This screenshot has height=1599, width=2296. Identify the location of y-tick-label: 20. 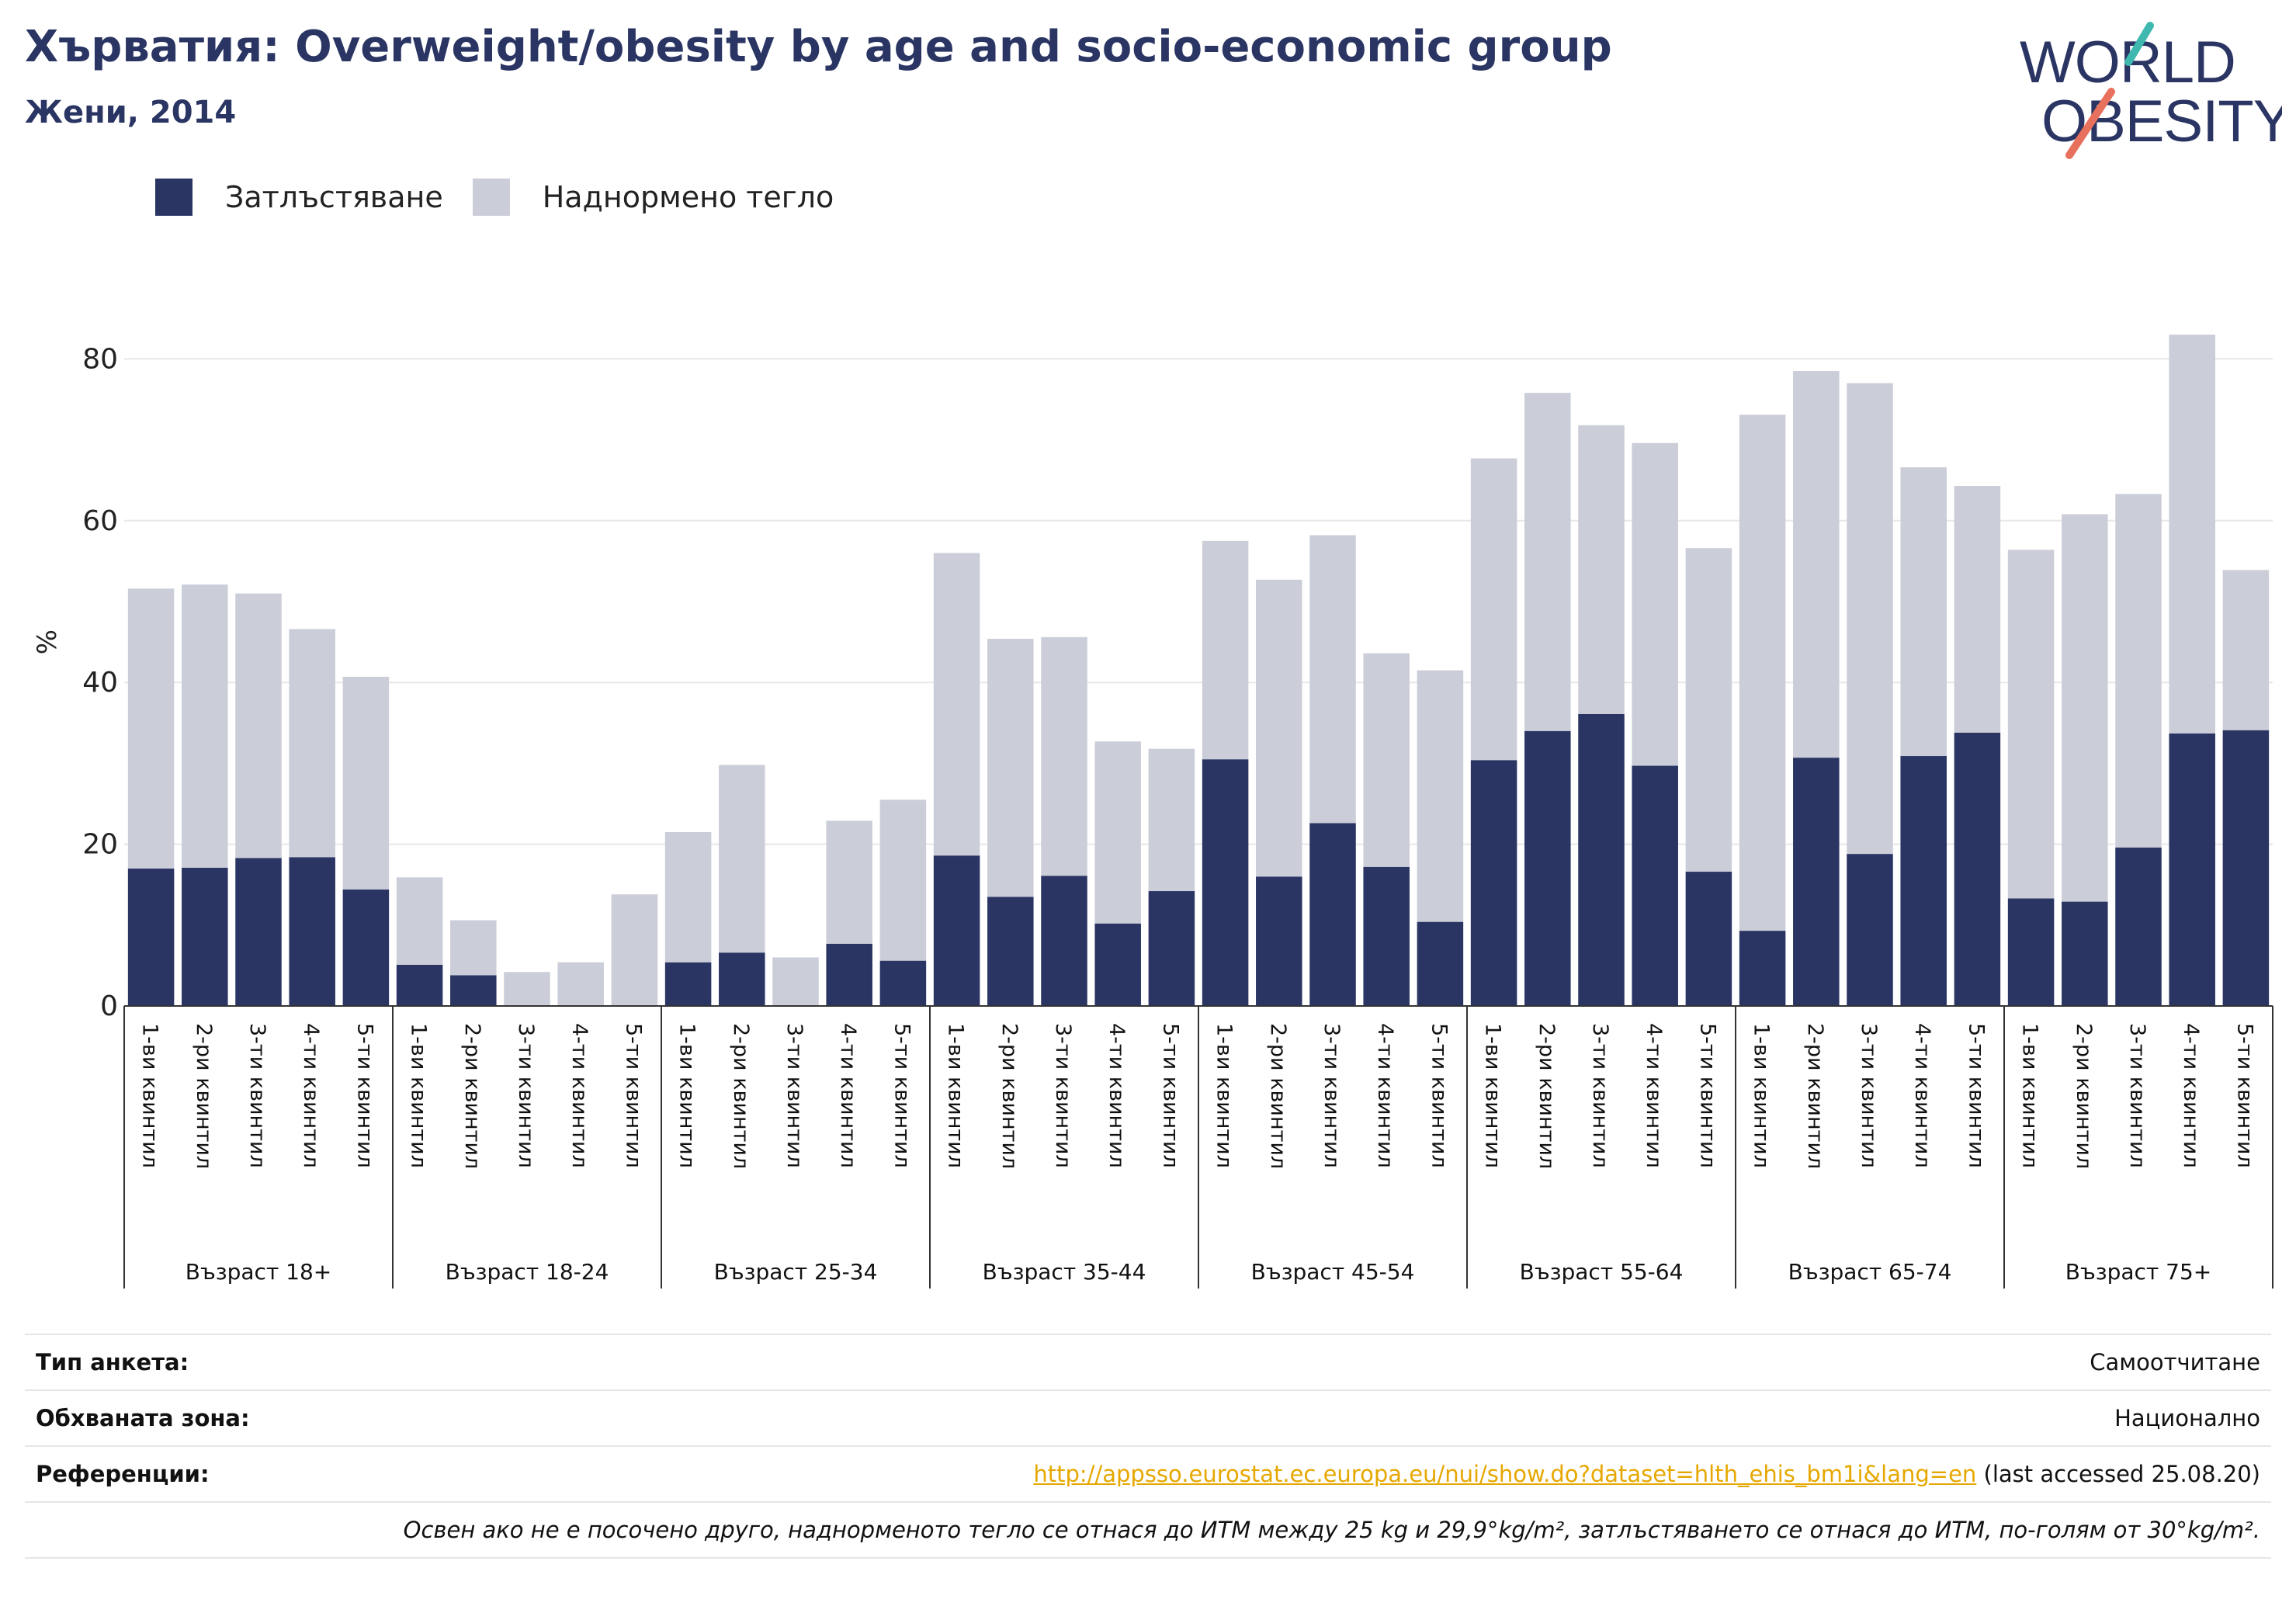
(100, 845).